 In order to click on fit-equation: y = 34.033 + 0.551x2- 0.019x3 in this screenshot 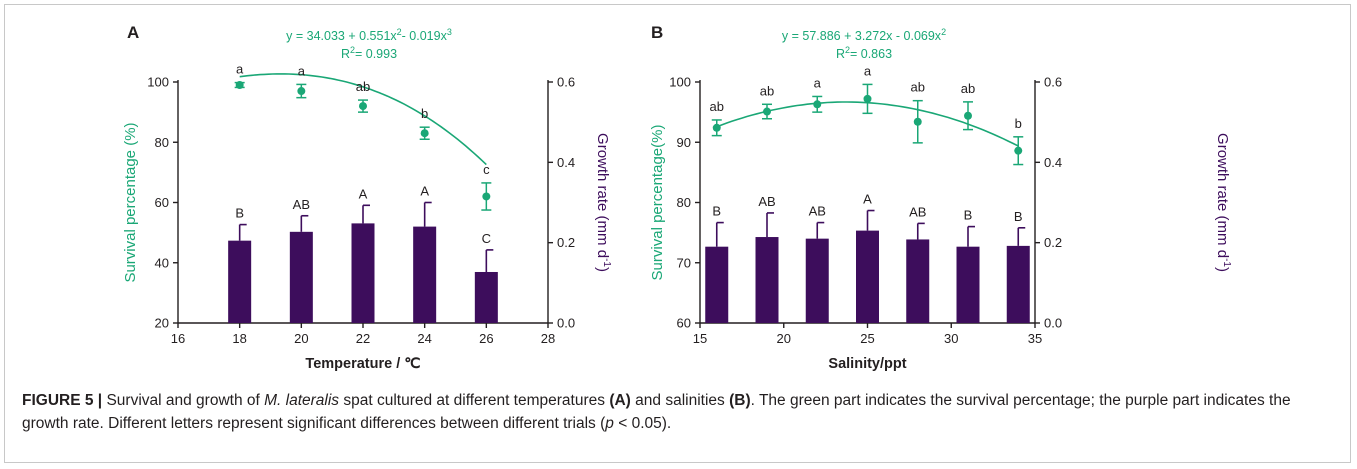, I will do `click(369, 35)`.